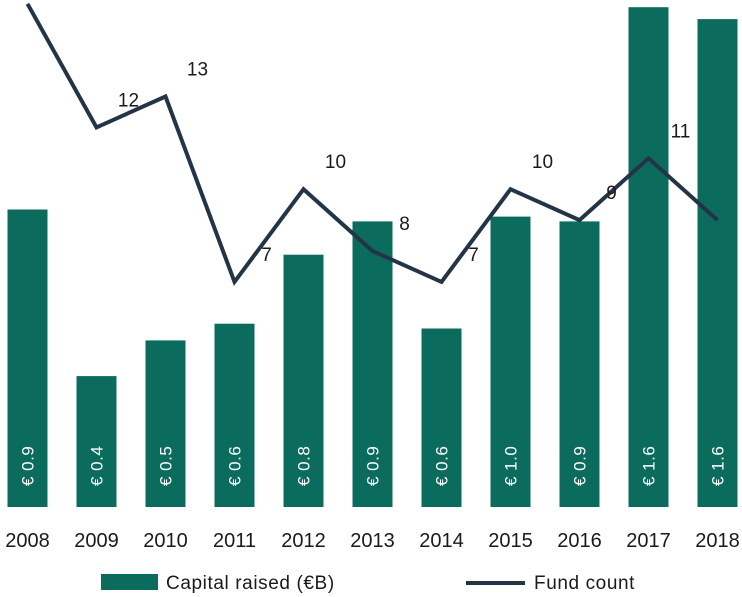  What do you see at coordinates (510, 361) in the screenshot?
I see `bar-2015` at bounding box center [510, 361].